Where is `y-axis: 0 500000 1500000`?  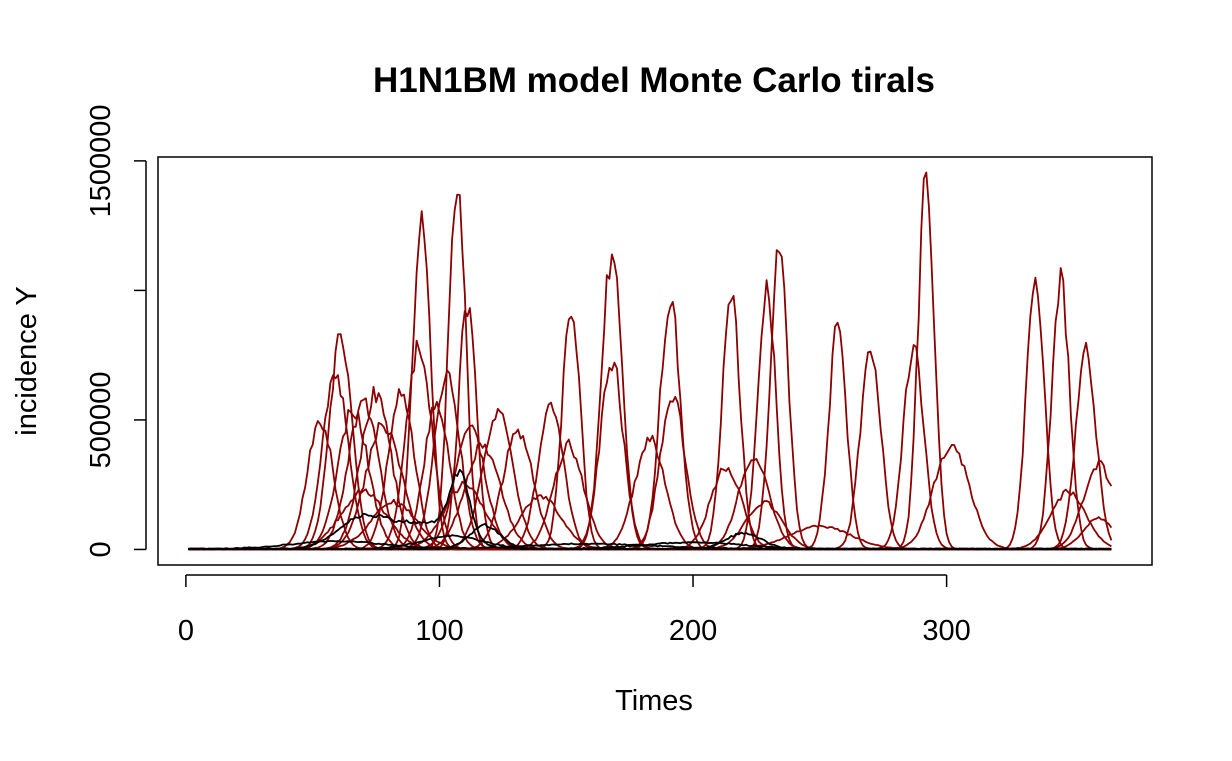 y-axis: 0 500000 1500000 is located at coordinates (116, 331).